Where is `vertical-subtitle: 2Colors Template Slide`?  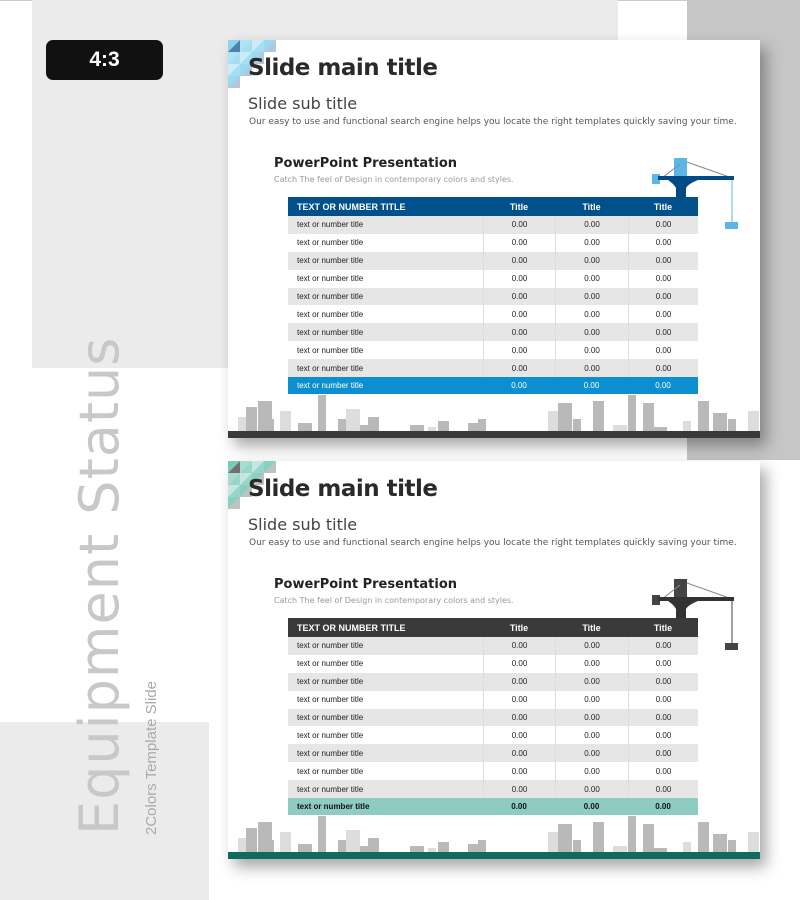 vertical-subtitle: 2Colors Template Slide is located at coordinates (151, 758).